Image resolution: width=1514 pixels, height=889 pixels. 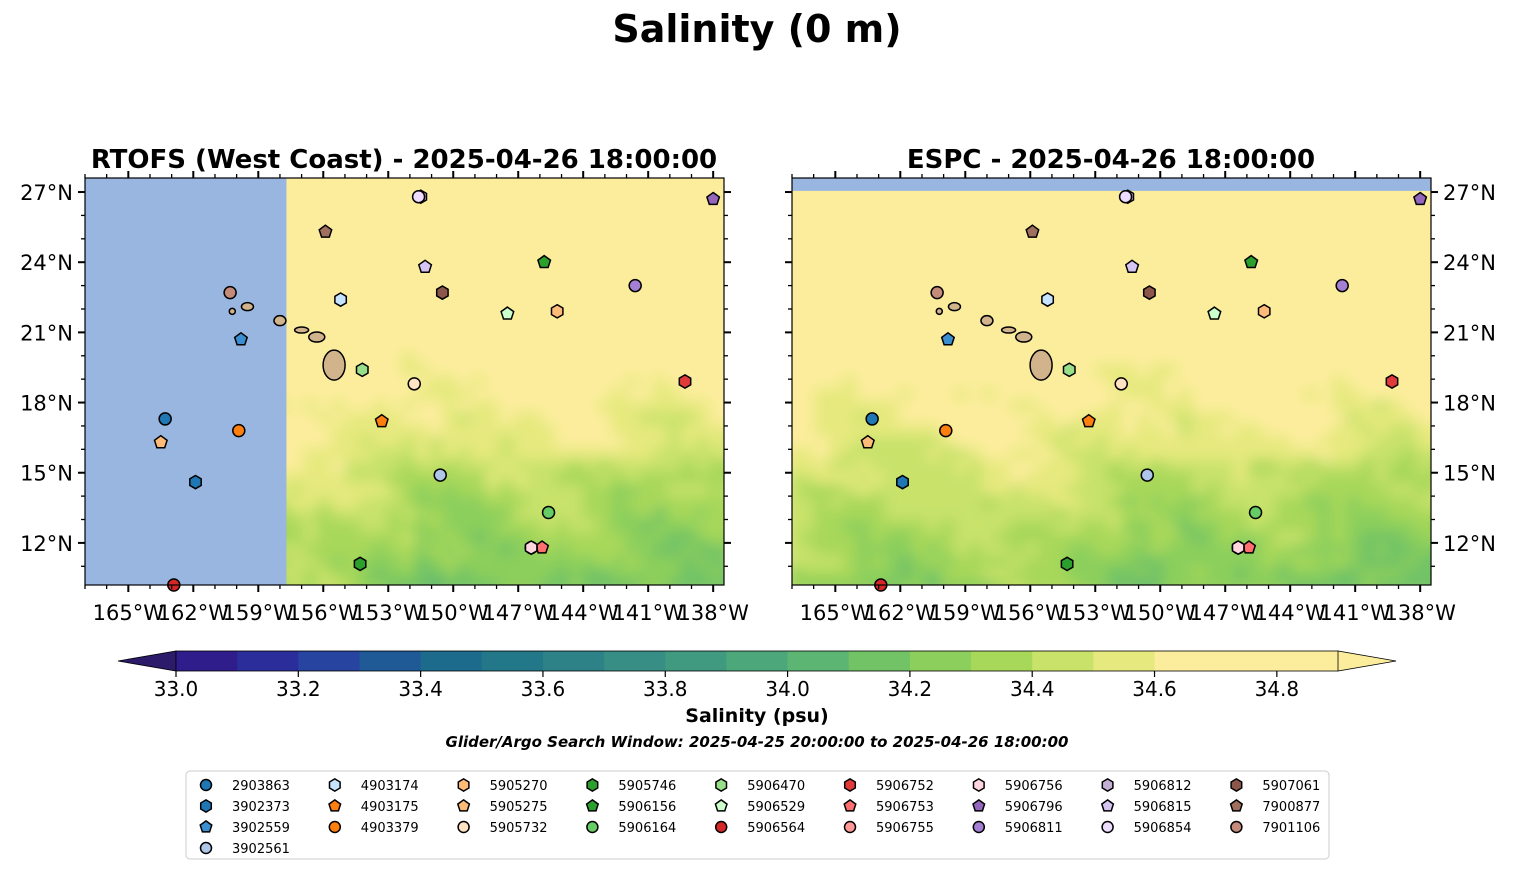 What do you see at coordinates (1420, 613) in the screenshot?
I see `x-tick-label: 138°W` at bounding box center [1420, 613].